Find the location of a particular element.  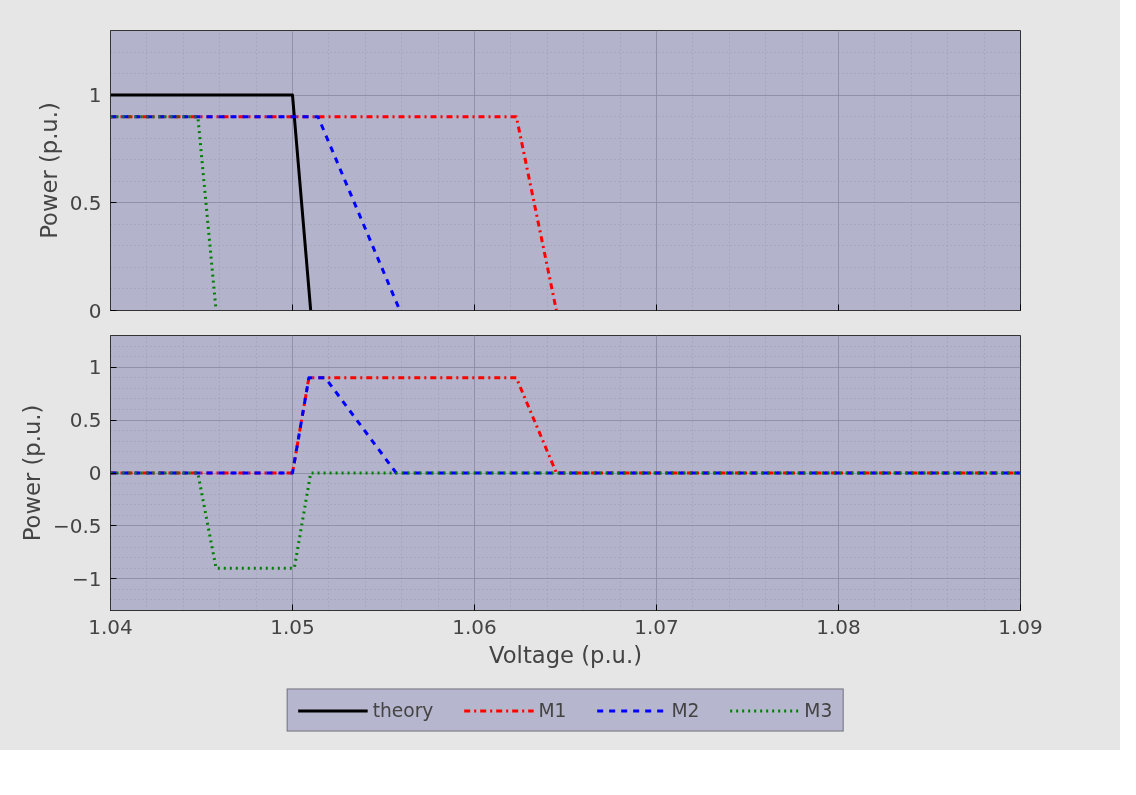

legend-label: M1 is located at coordinates (552, 710).